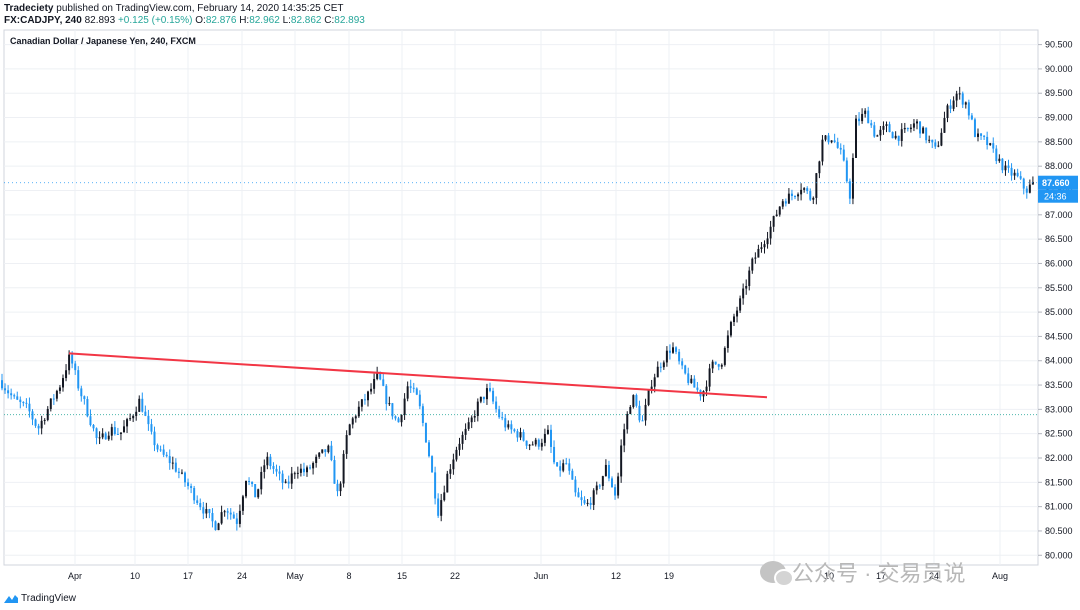  I want to click on y-tick-label: 89.500, so click(1059, 93).